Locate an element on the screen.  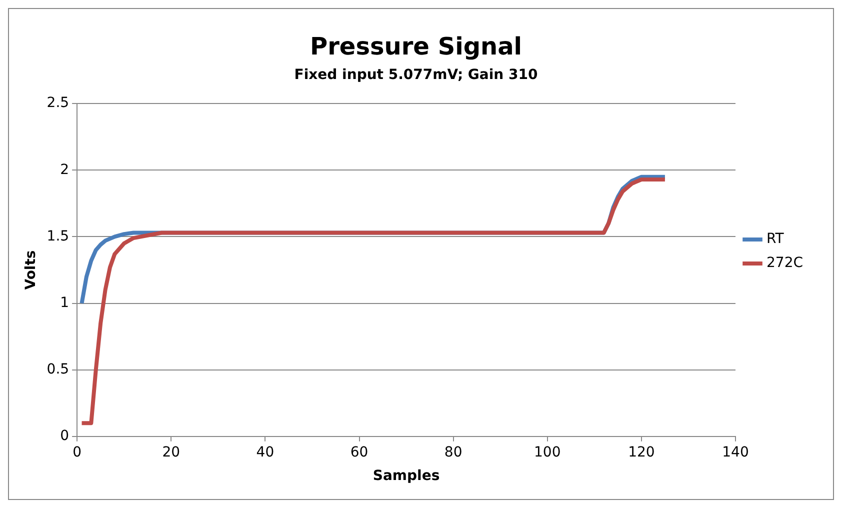
x-tick-label: 0 is located at coordinates (77, 452).